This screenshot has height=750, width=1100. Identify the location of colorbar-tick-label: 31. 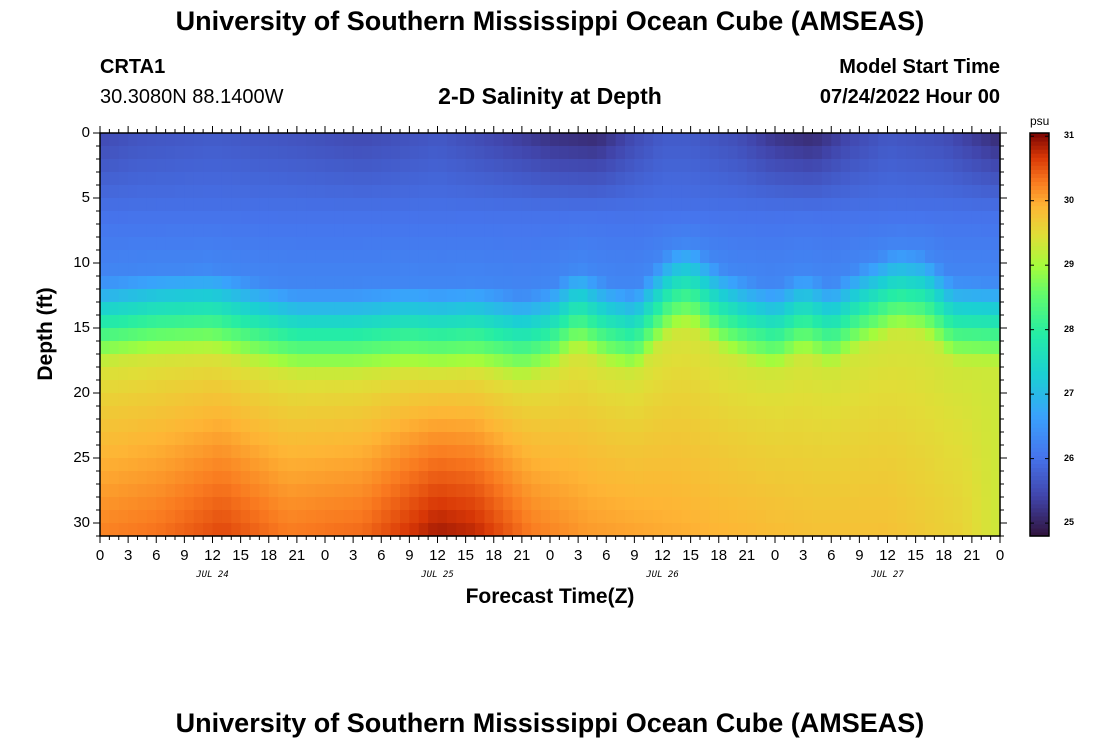
(1069, 135).